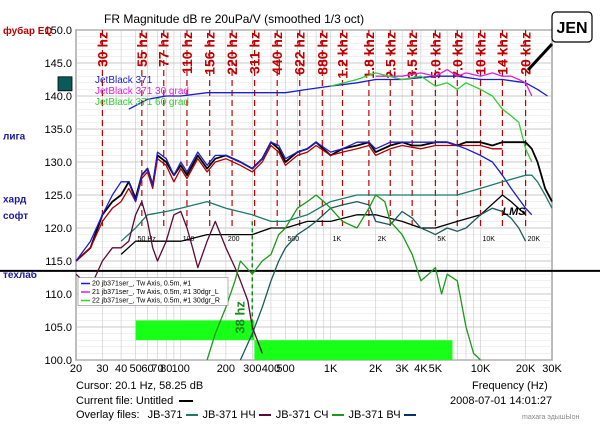 The image size is (600, 426). I want to click on x-tick-label: 1K, so click(331, 369).